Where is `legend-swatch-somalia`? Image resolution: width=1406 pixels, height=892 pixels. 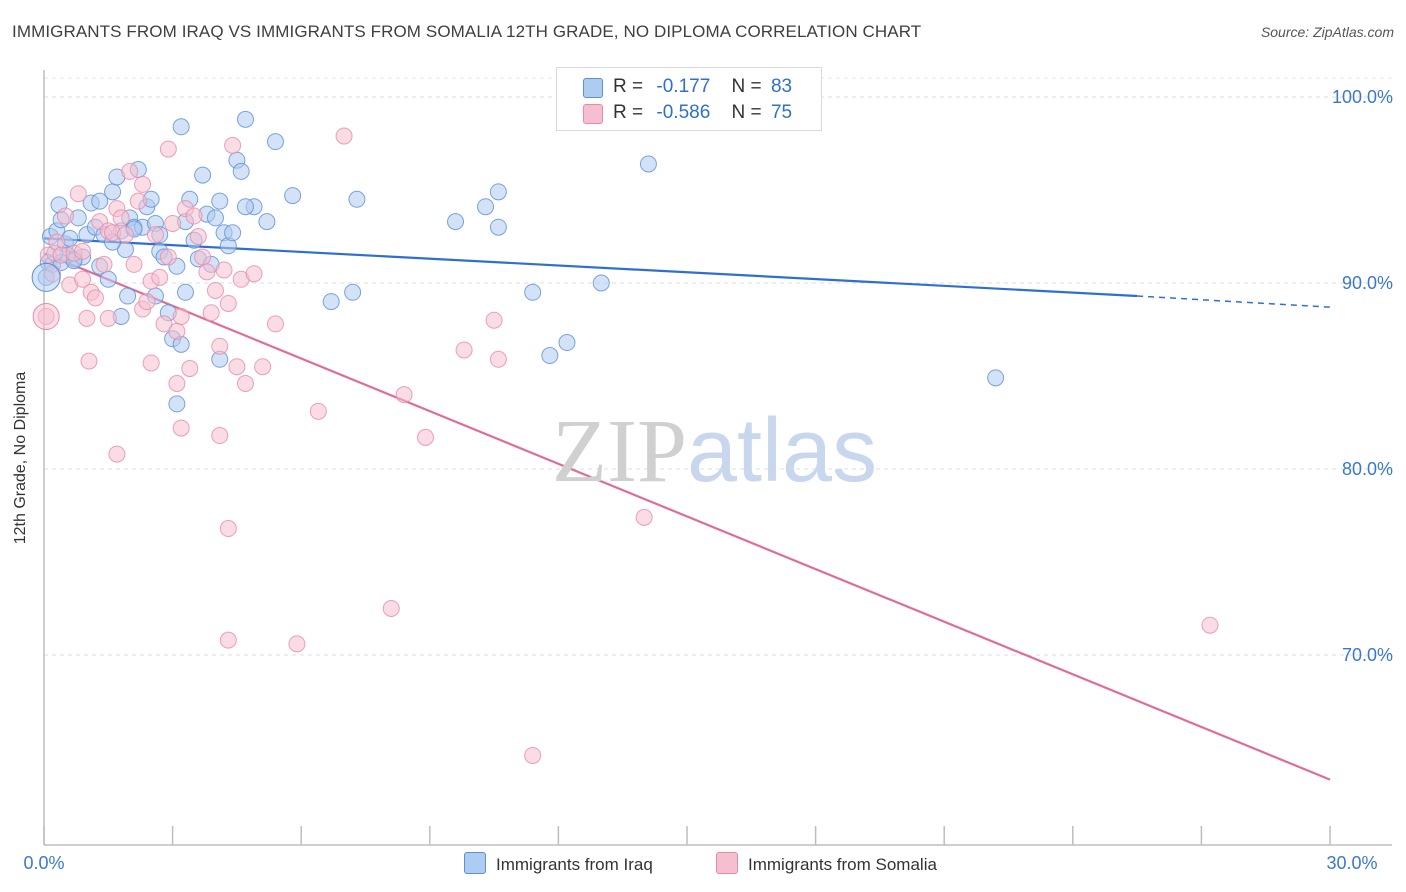
legend-swatch-somalia is located at coordinates (593, 114).